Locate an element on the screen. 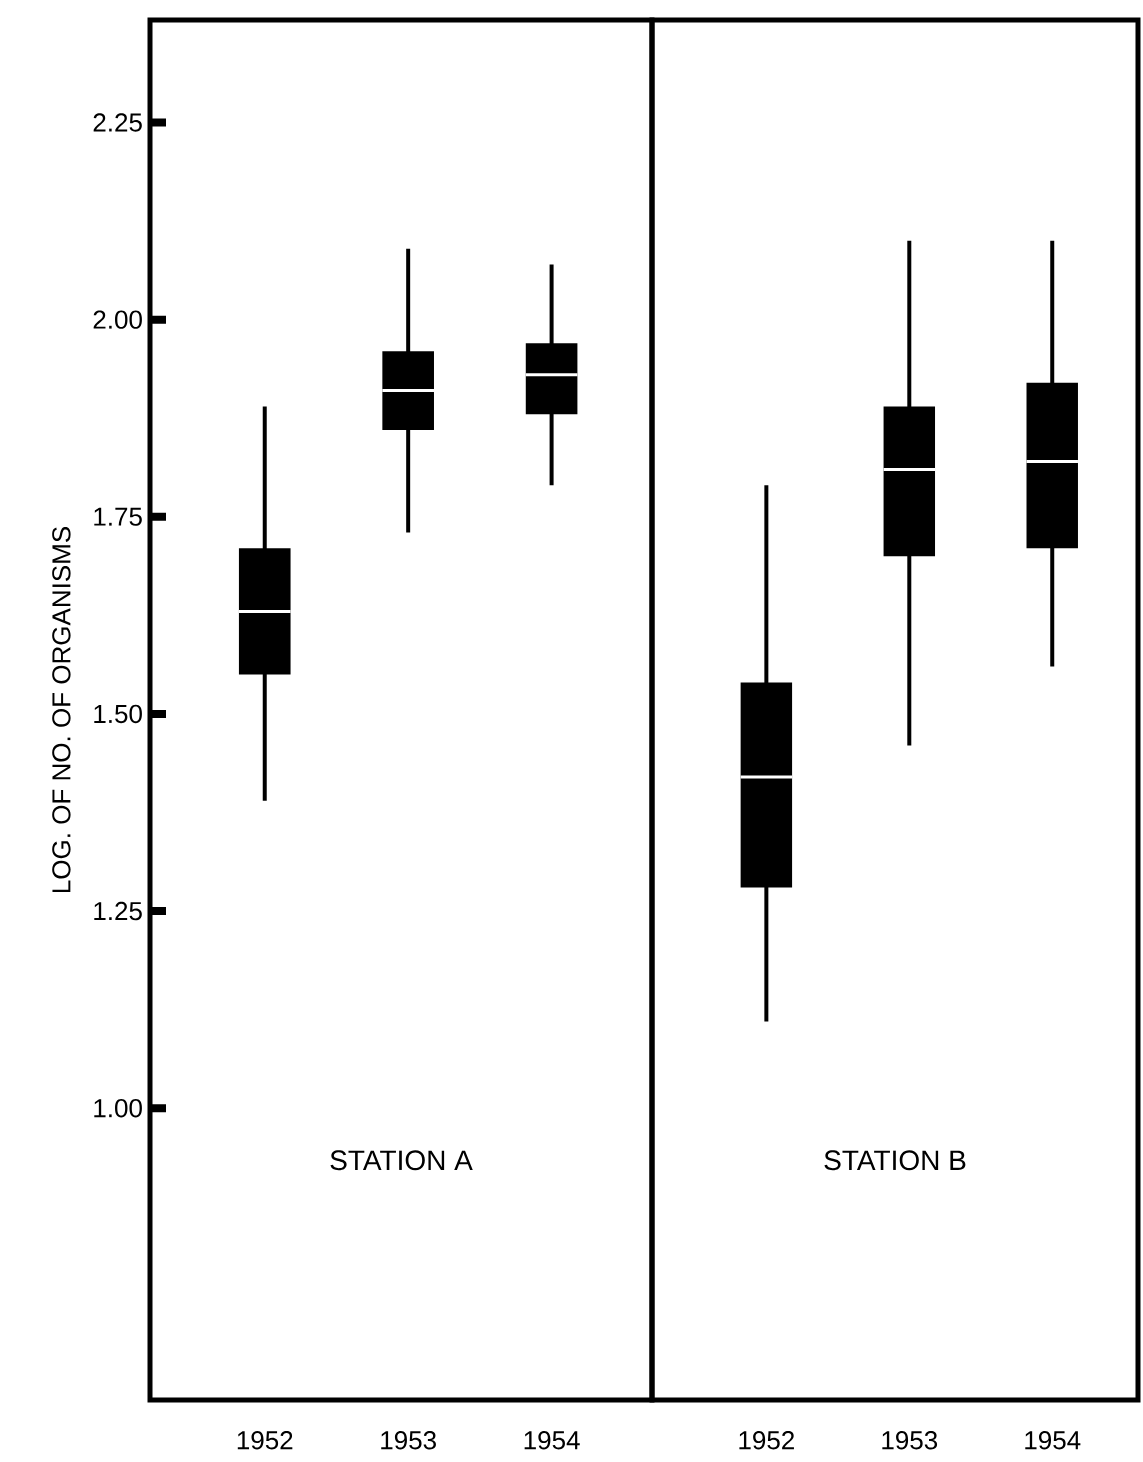  y-axis-title: LOG. OF NO. OF ORGANISMS is located at coordinates (61, 709).